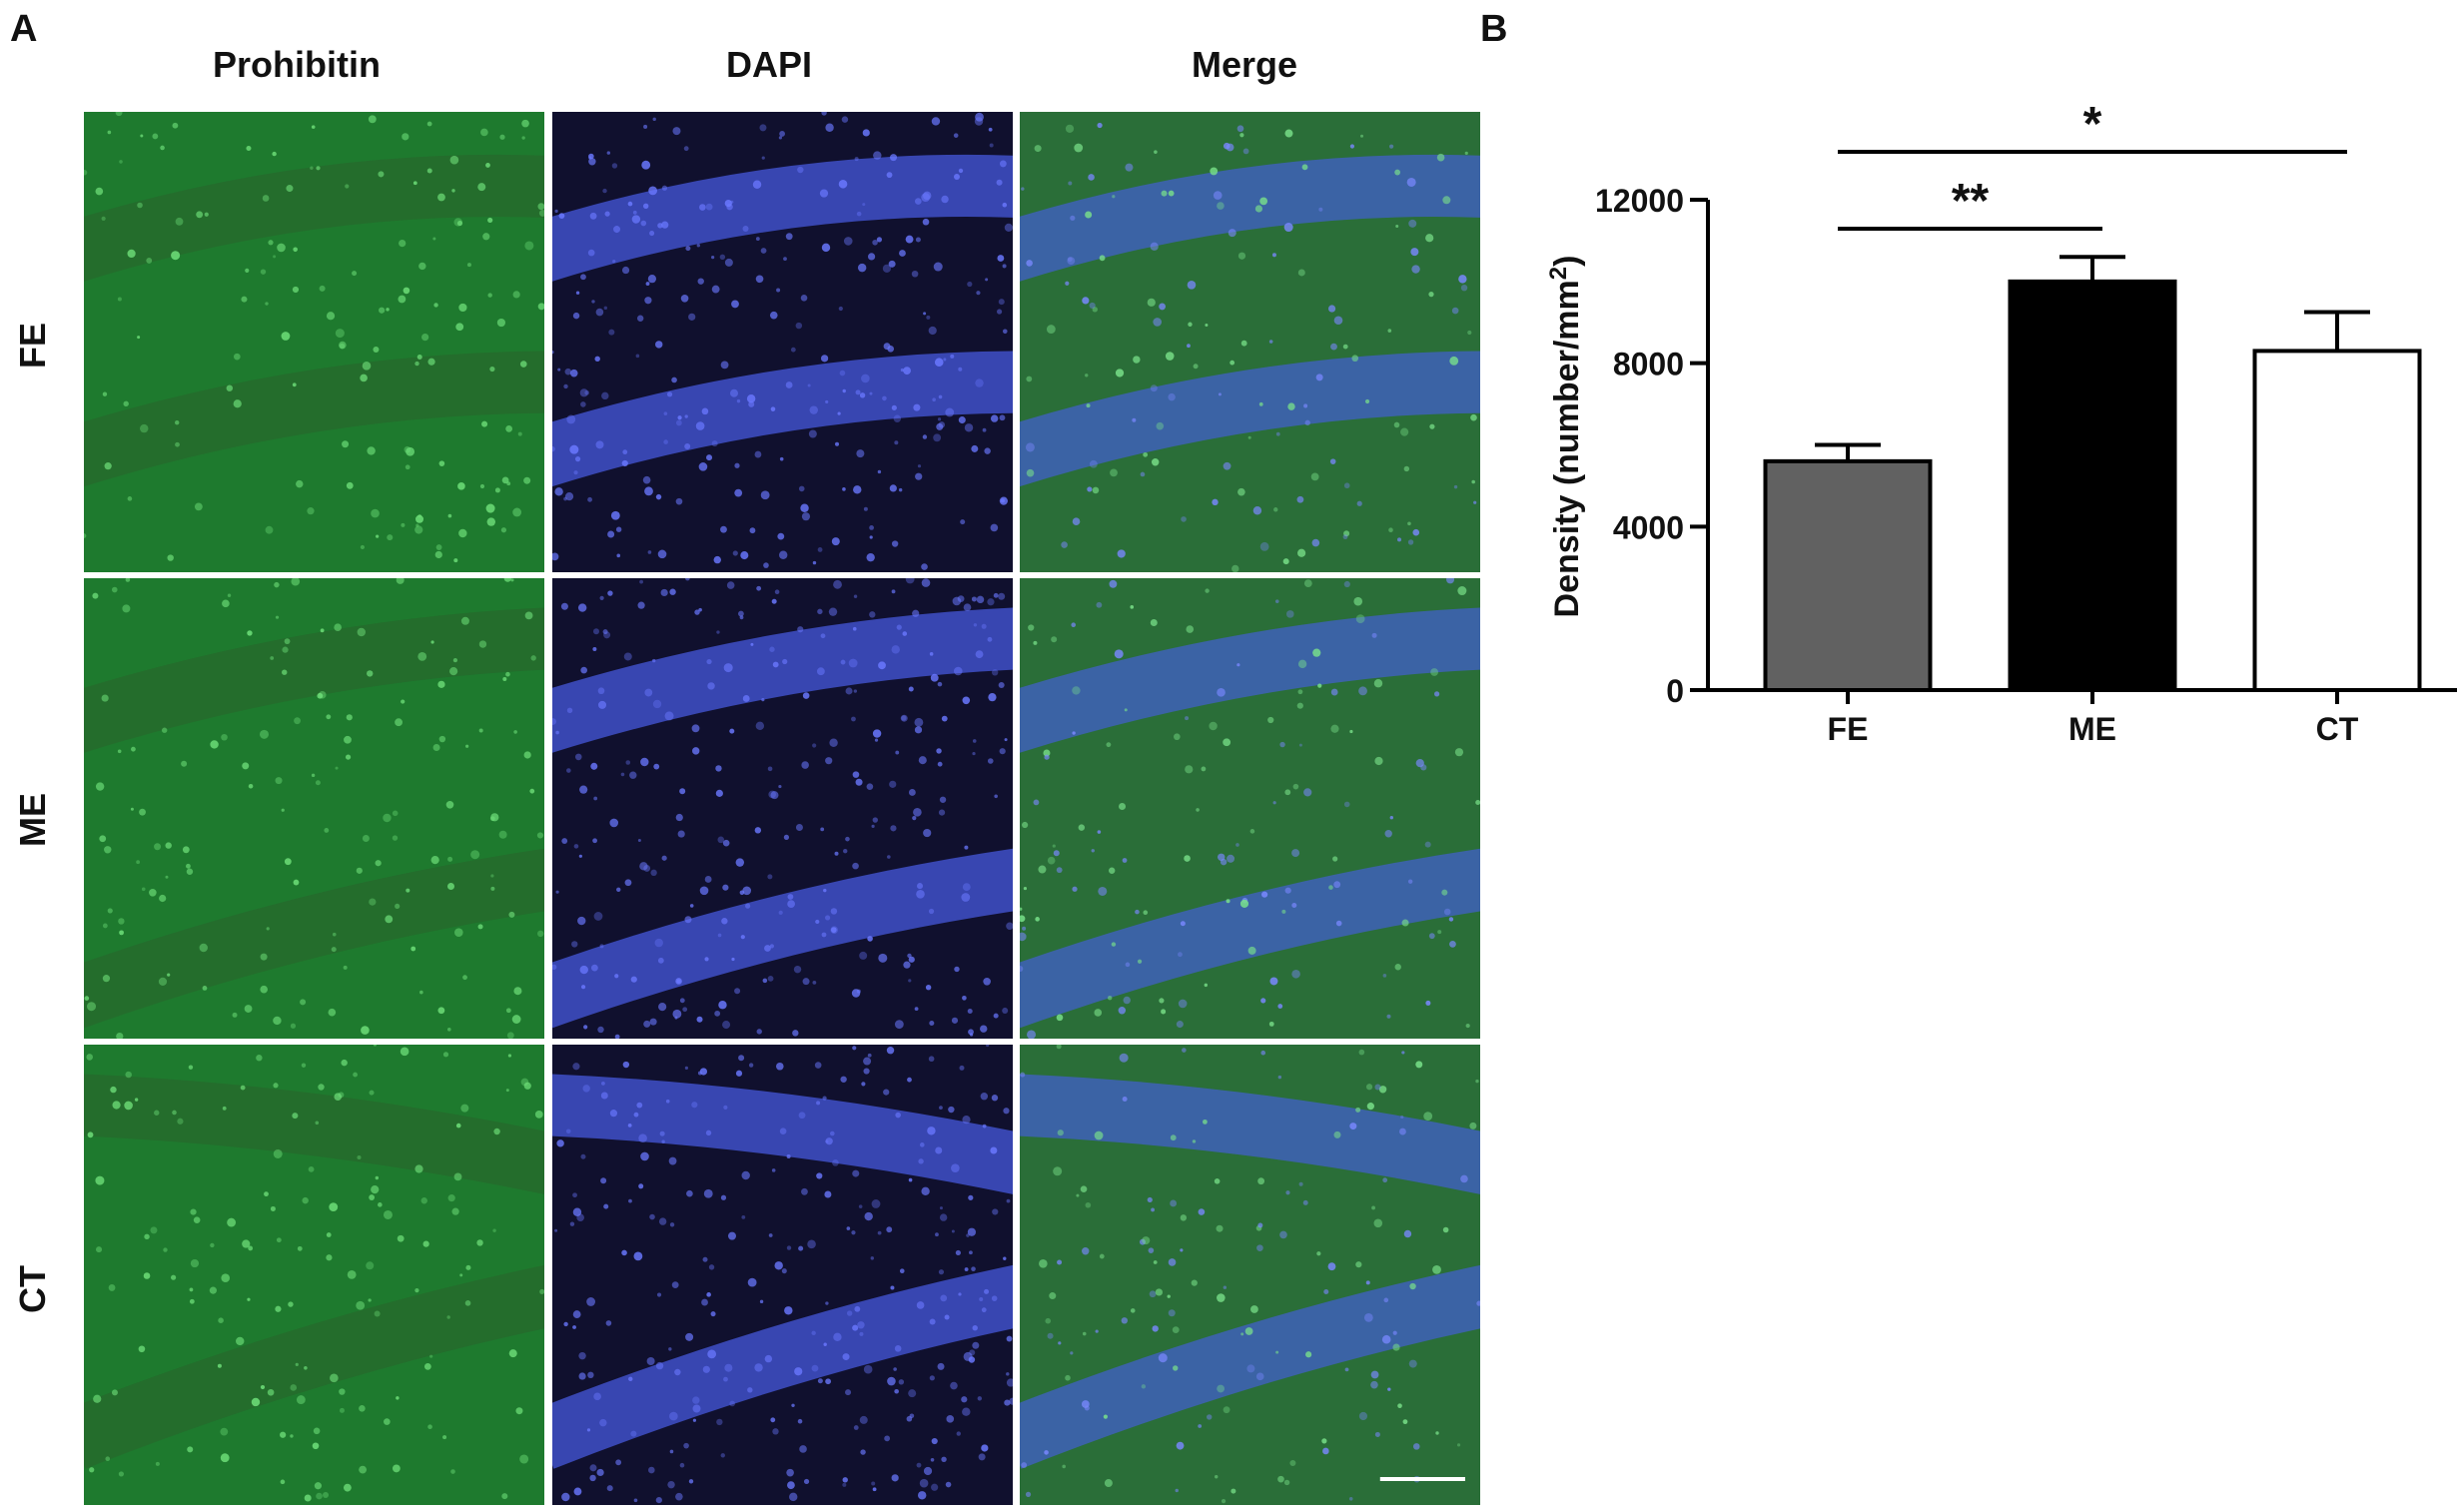  What do you see at coordinates (2338, 729) in the screenshot?
I see `x-tick-label-ct: CT` at bounding box center [2338, 729].